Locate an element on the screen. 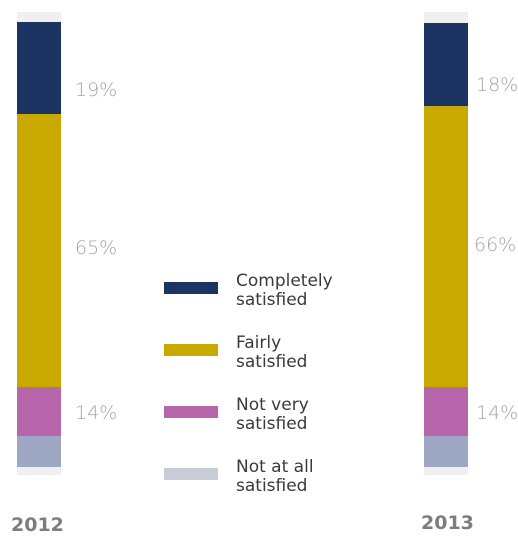 The width and height of the screenshot is (518, 536). bar-2012-not-very-satisfied is located at coordinates (39, 411).